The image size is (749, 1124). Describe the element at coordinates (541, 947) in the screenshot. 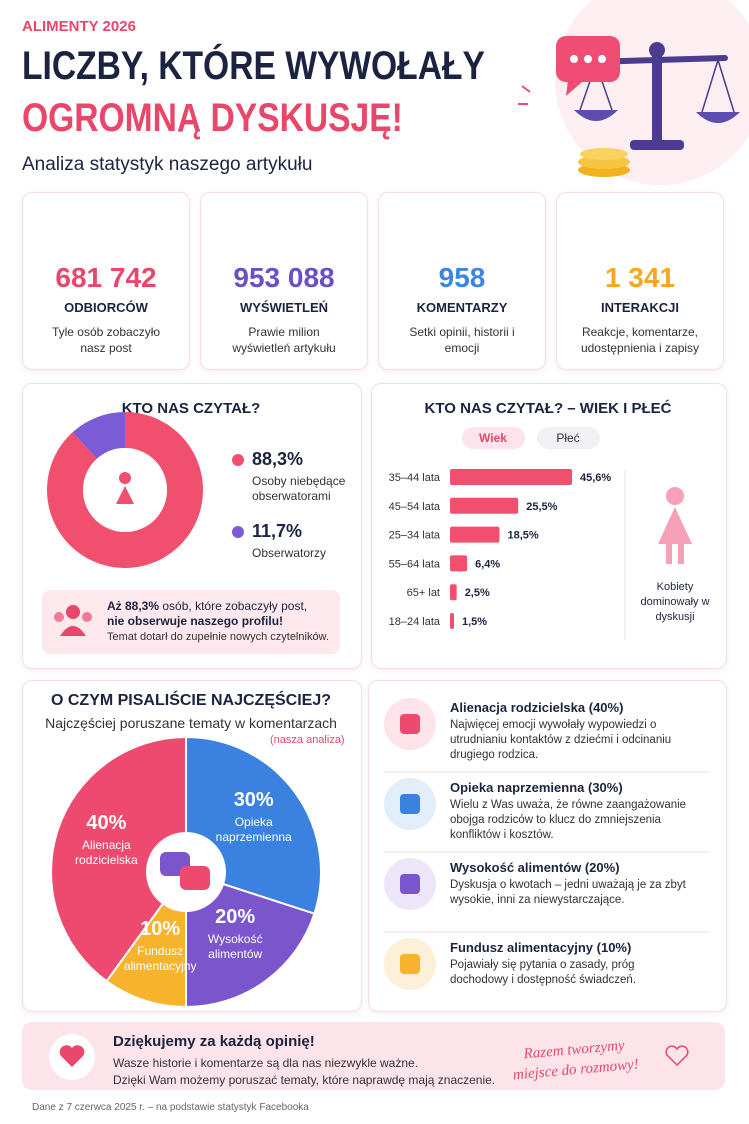

I see `topic-title: Fundusz alimentacyjny (10%)` at that location.